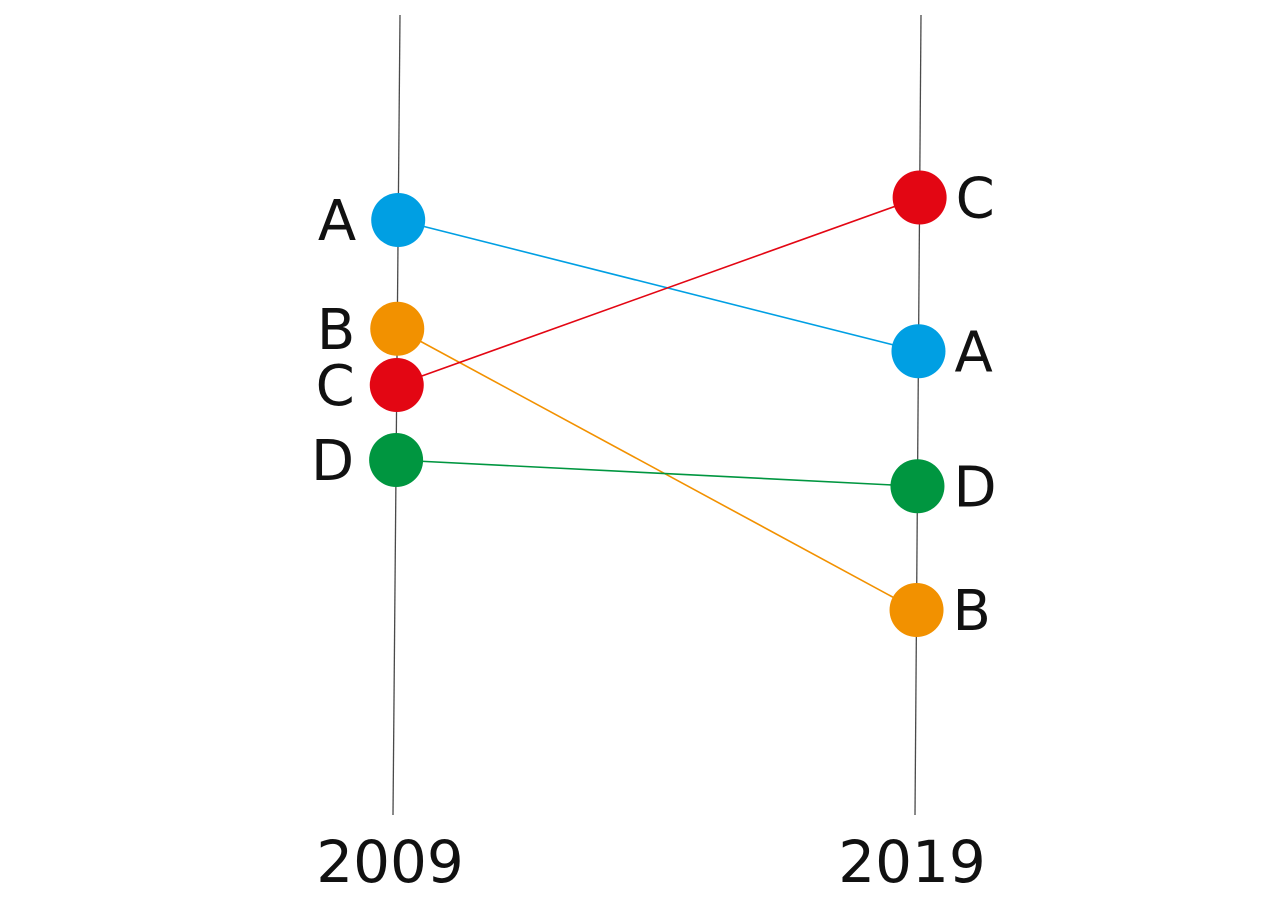 The image size is (1280, 905). Describe the element at coordinates (917, 486) in the screenshot. I see `point-d-2019` at that location.